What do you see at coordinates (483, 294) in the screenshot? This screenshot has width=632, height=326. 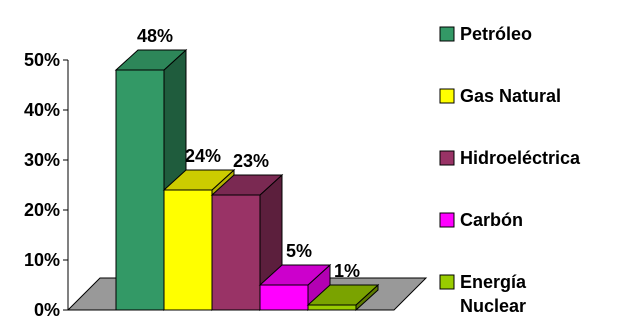 I see `legend-item: Energía Nuclear` at bounding box center [483, 294].